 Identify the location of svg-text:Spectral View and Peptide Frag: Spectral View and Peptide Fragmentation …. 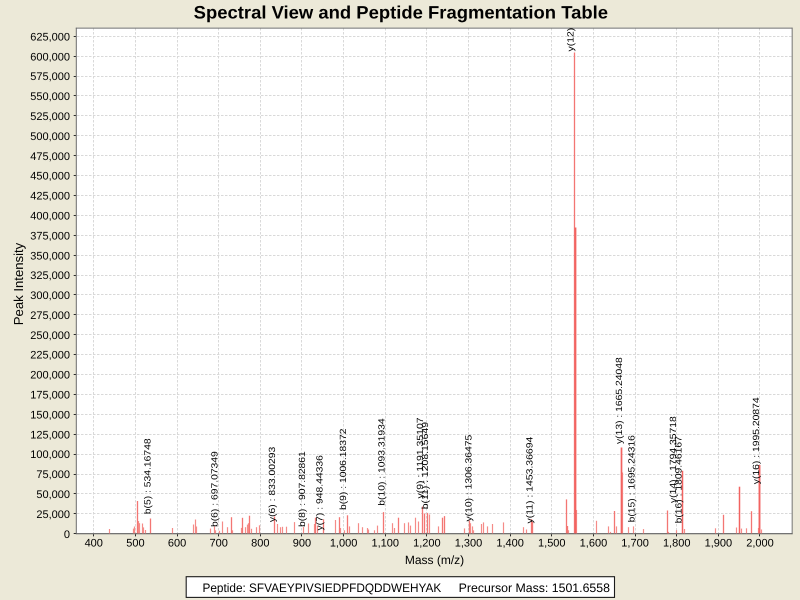
(401, 12).